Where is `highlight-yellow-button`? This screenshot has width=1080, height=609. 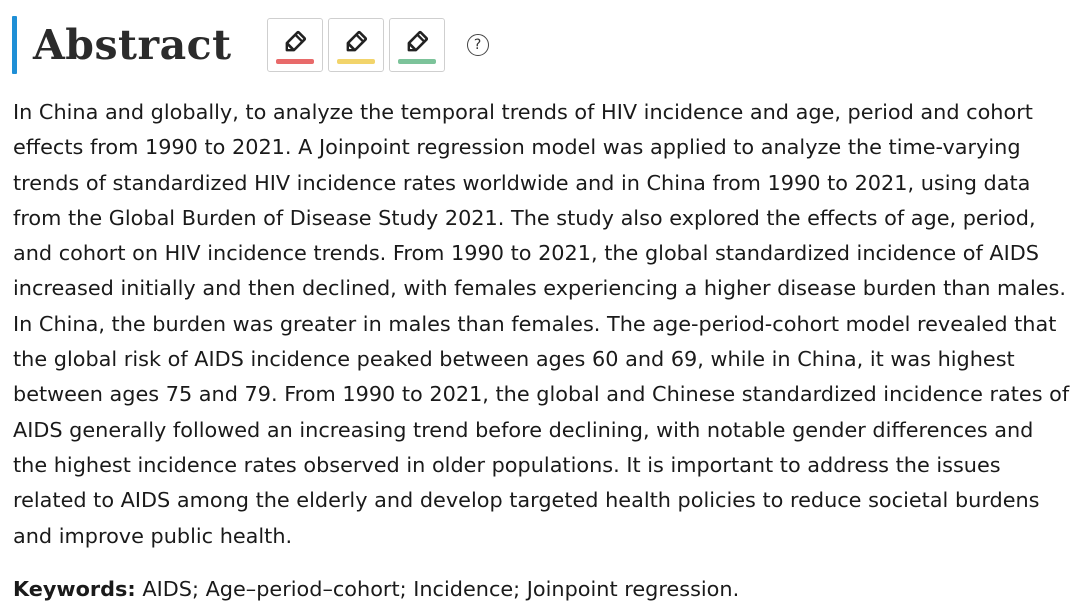 highlight-yellow-button is located at coordinates (355, 45).